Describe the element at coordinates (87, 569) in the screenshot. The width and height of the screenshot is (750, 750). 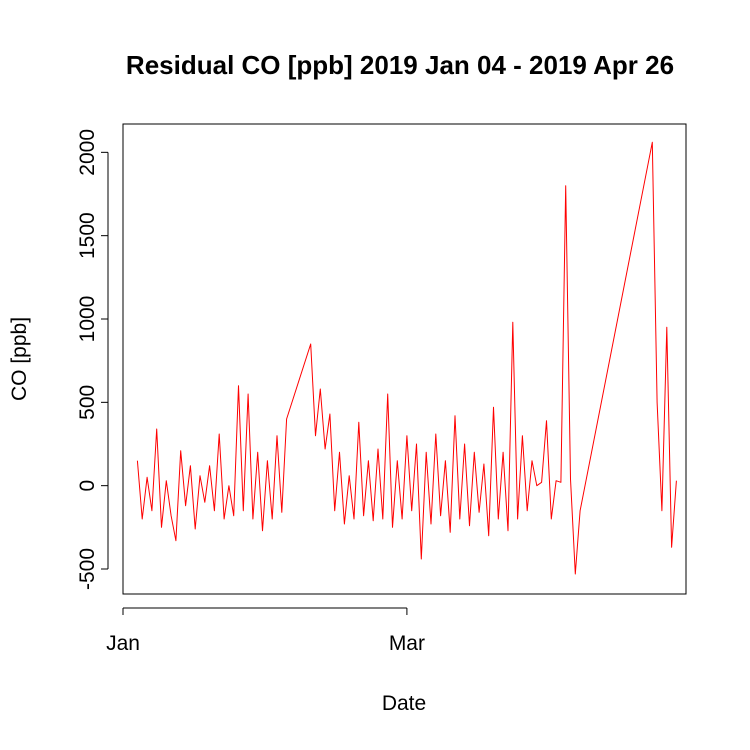
I see `y-tick-label: -500` at that location.